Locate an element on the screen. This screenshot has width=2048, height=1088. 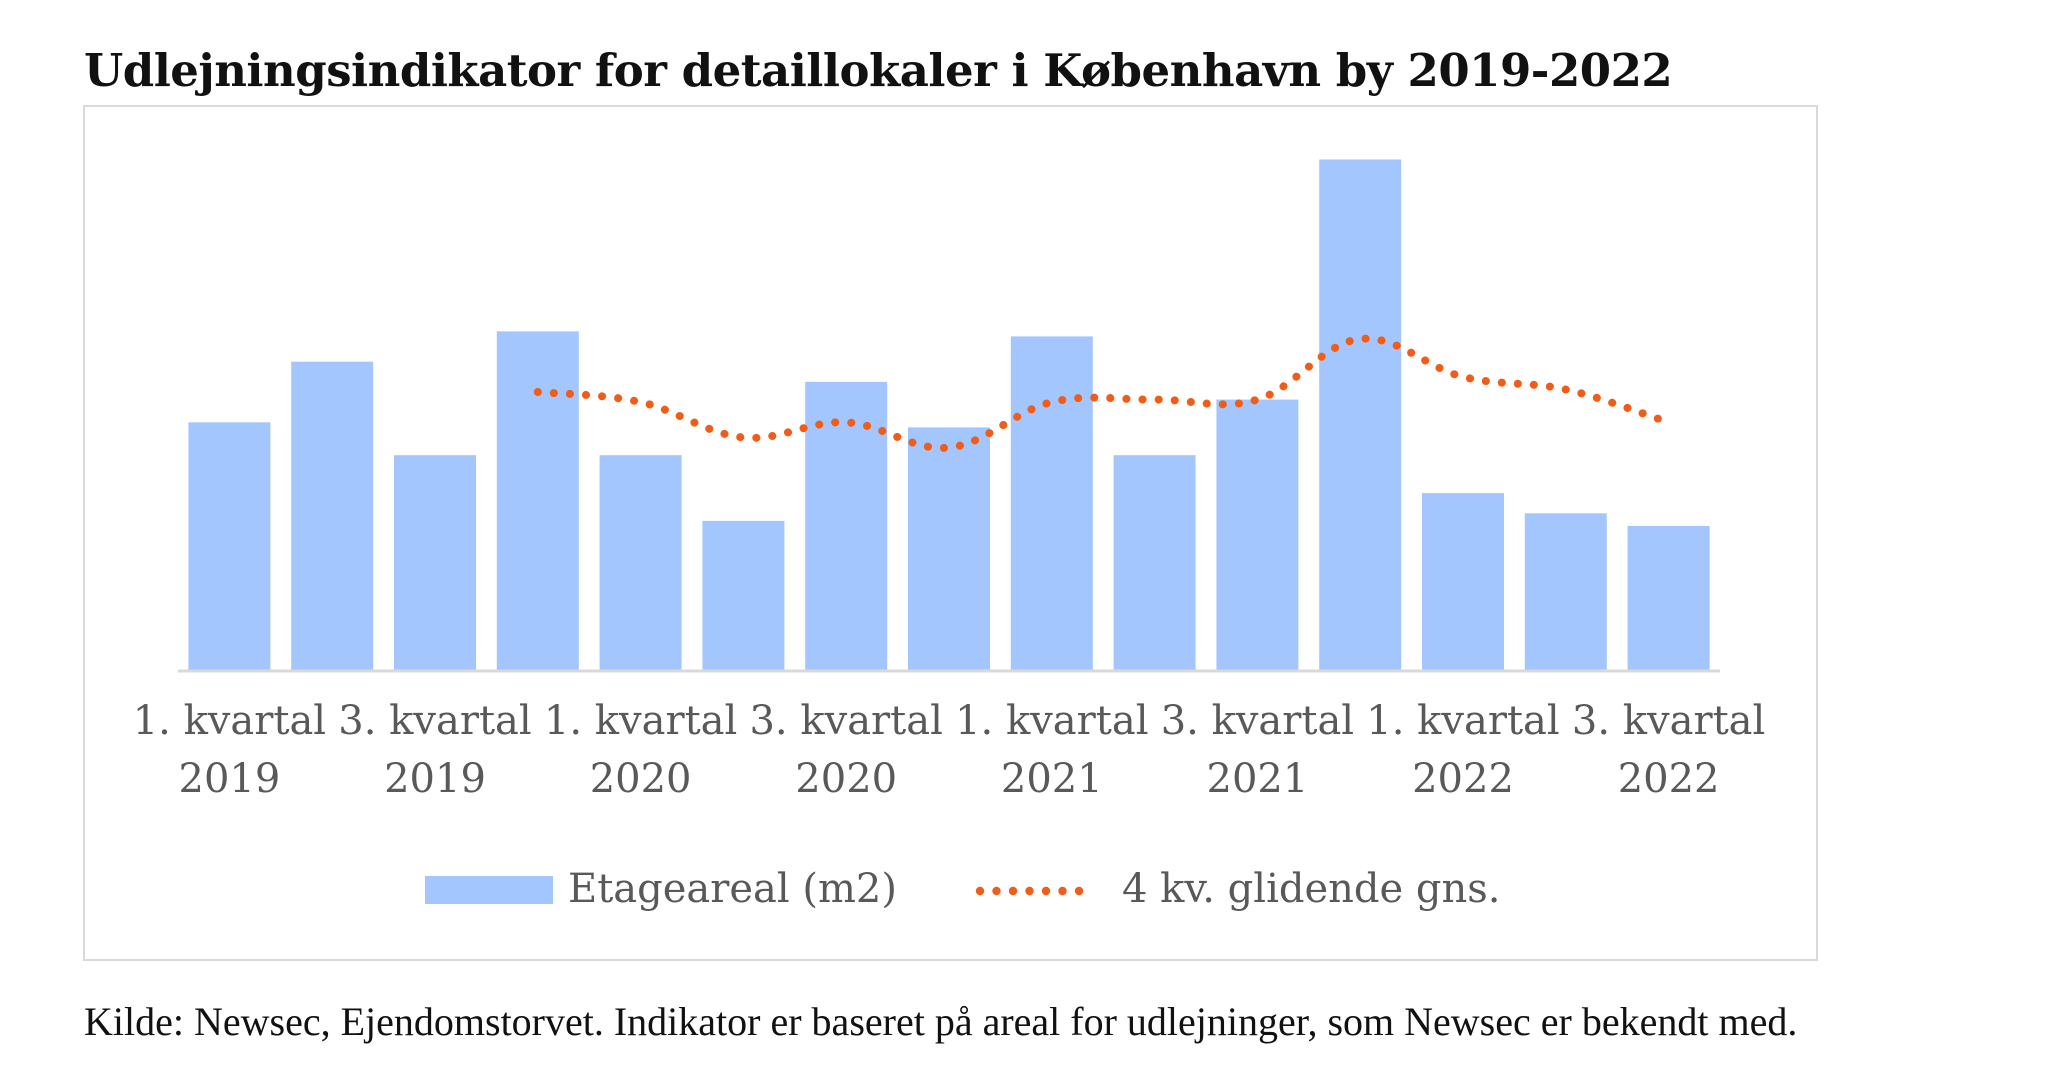
x-tick-label: 1. kvartal 2019 is located at coordinates (229, 750).